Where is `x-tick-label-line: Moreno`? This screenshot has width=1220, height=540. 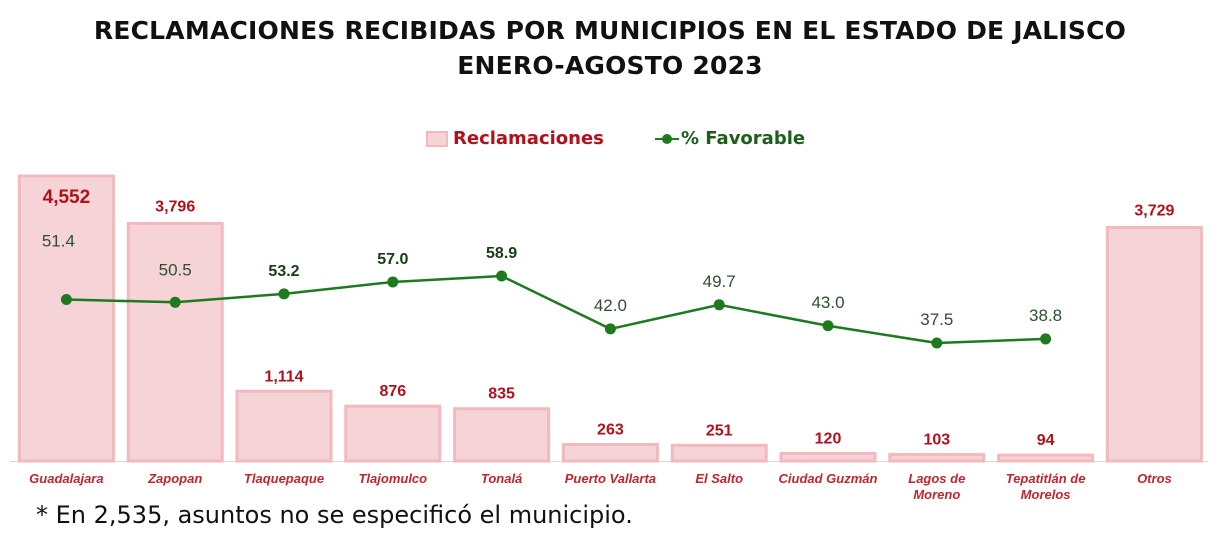 x-tick-label-line: Moreno is located at coordinates (936, 494).